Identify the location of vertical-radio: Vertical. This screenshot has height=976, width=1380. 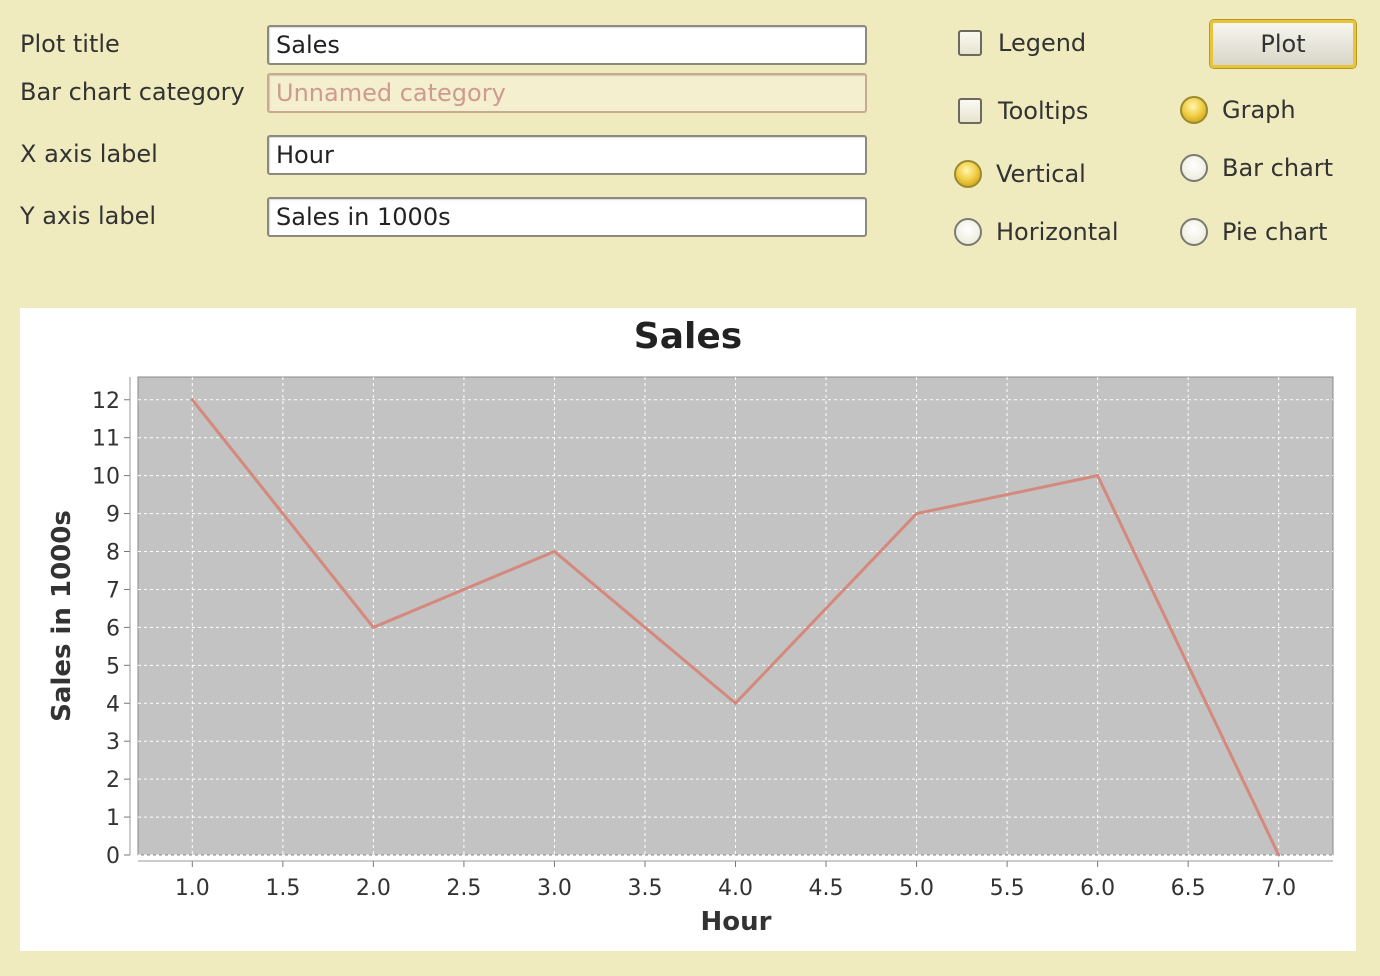
(1020, 174).